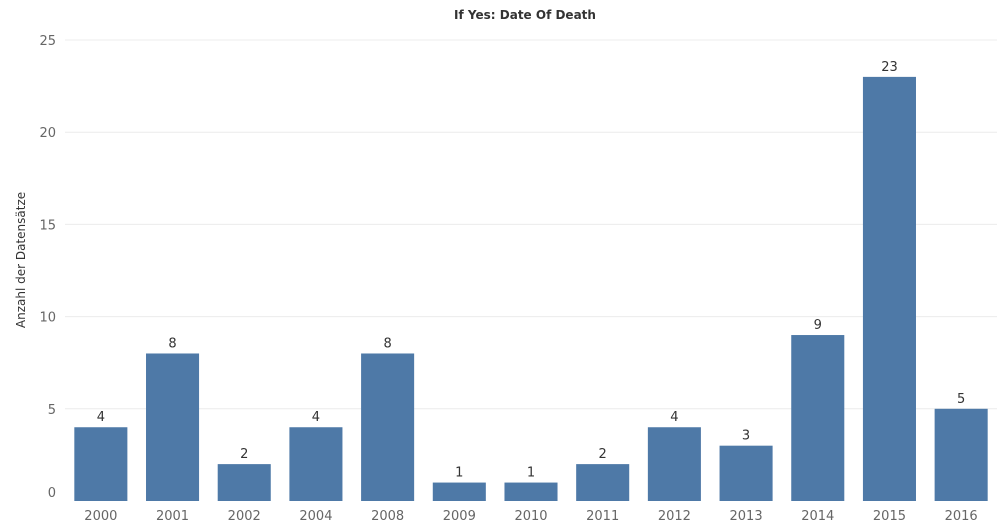 The image size is (997, 529). What do you see at coordinates (746, 436) in the screenshot?
I see `data-label: 3` at bounding box center [746, 436].